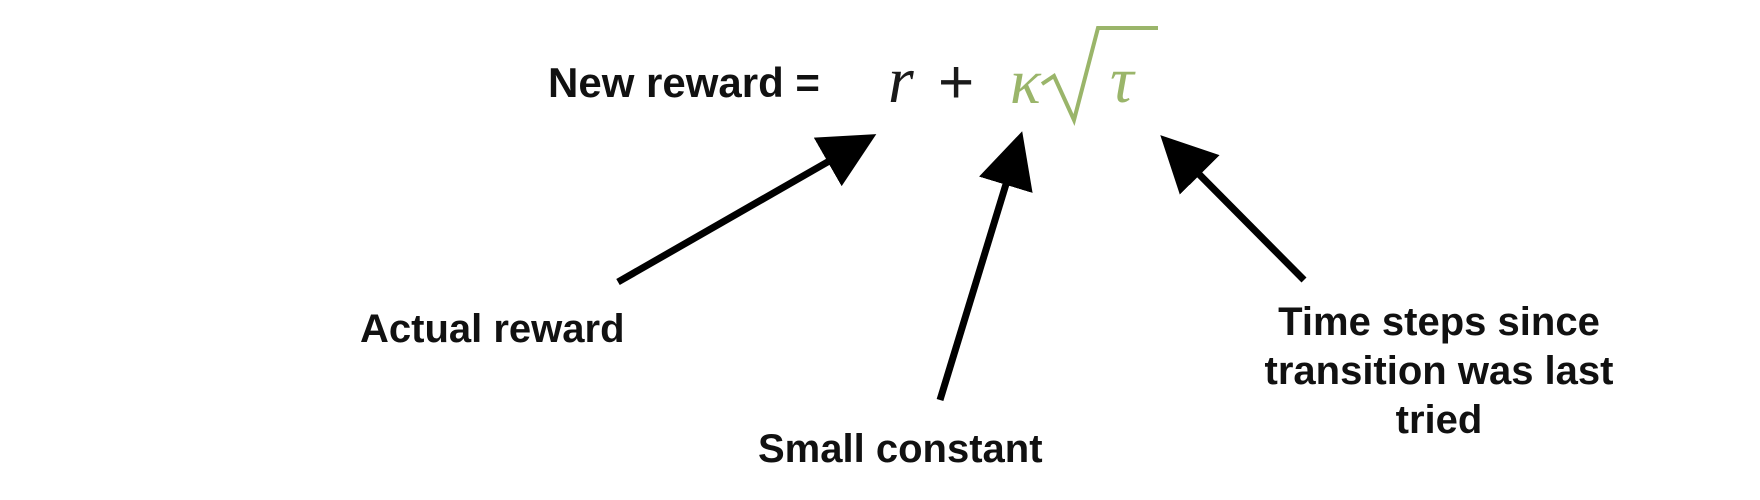 Image resolution: width=1760 pixels, height=500 pixels. I want to click on actual-reward-label: Actual reward, so click(492, 329).